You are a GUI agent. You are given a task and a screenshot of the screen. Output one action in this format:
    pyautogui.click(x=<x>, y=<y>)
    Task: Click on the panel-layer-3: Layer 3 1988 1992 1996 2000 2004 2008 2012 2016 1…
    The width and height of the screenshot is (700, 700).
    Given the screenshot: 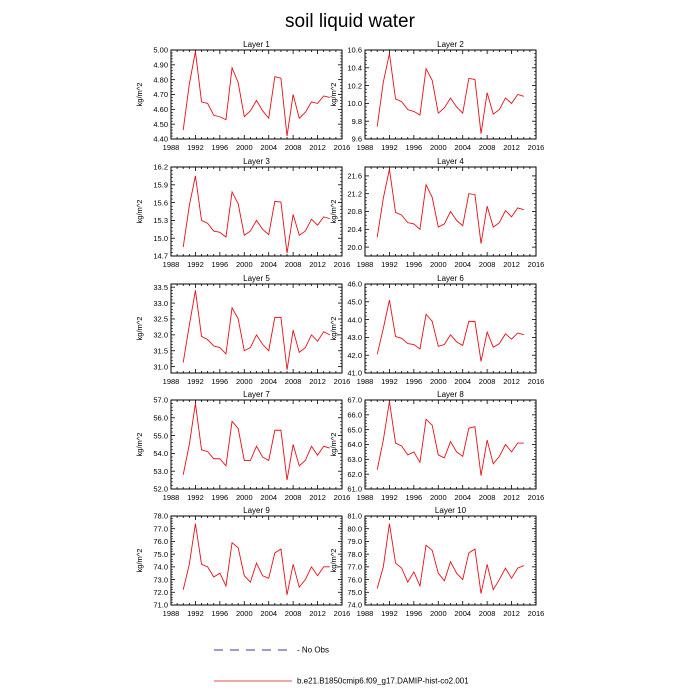 What is the action you would take?
    pyautogui.click(x=242, y=213)
    